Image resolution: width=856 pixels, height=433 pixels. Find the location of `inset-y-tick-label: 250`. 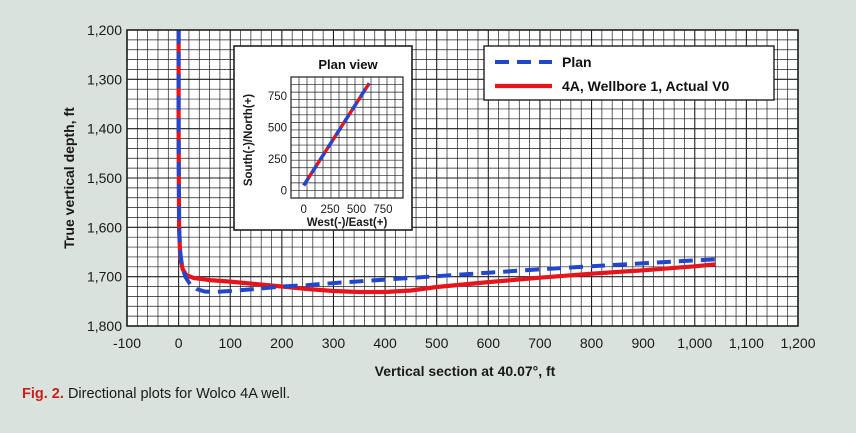

inset-y-tick-label: 250 is located at coordinates (277, 160).